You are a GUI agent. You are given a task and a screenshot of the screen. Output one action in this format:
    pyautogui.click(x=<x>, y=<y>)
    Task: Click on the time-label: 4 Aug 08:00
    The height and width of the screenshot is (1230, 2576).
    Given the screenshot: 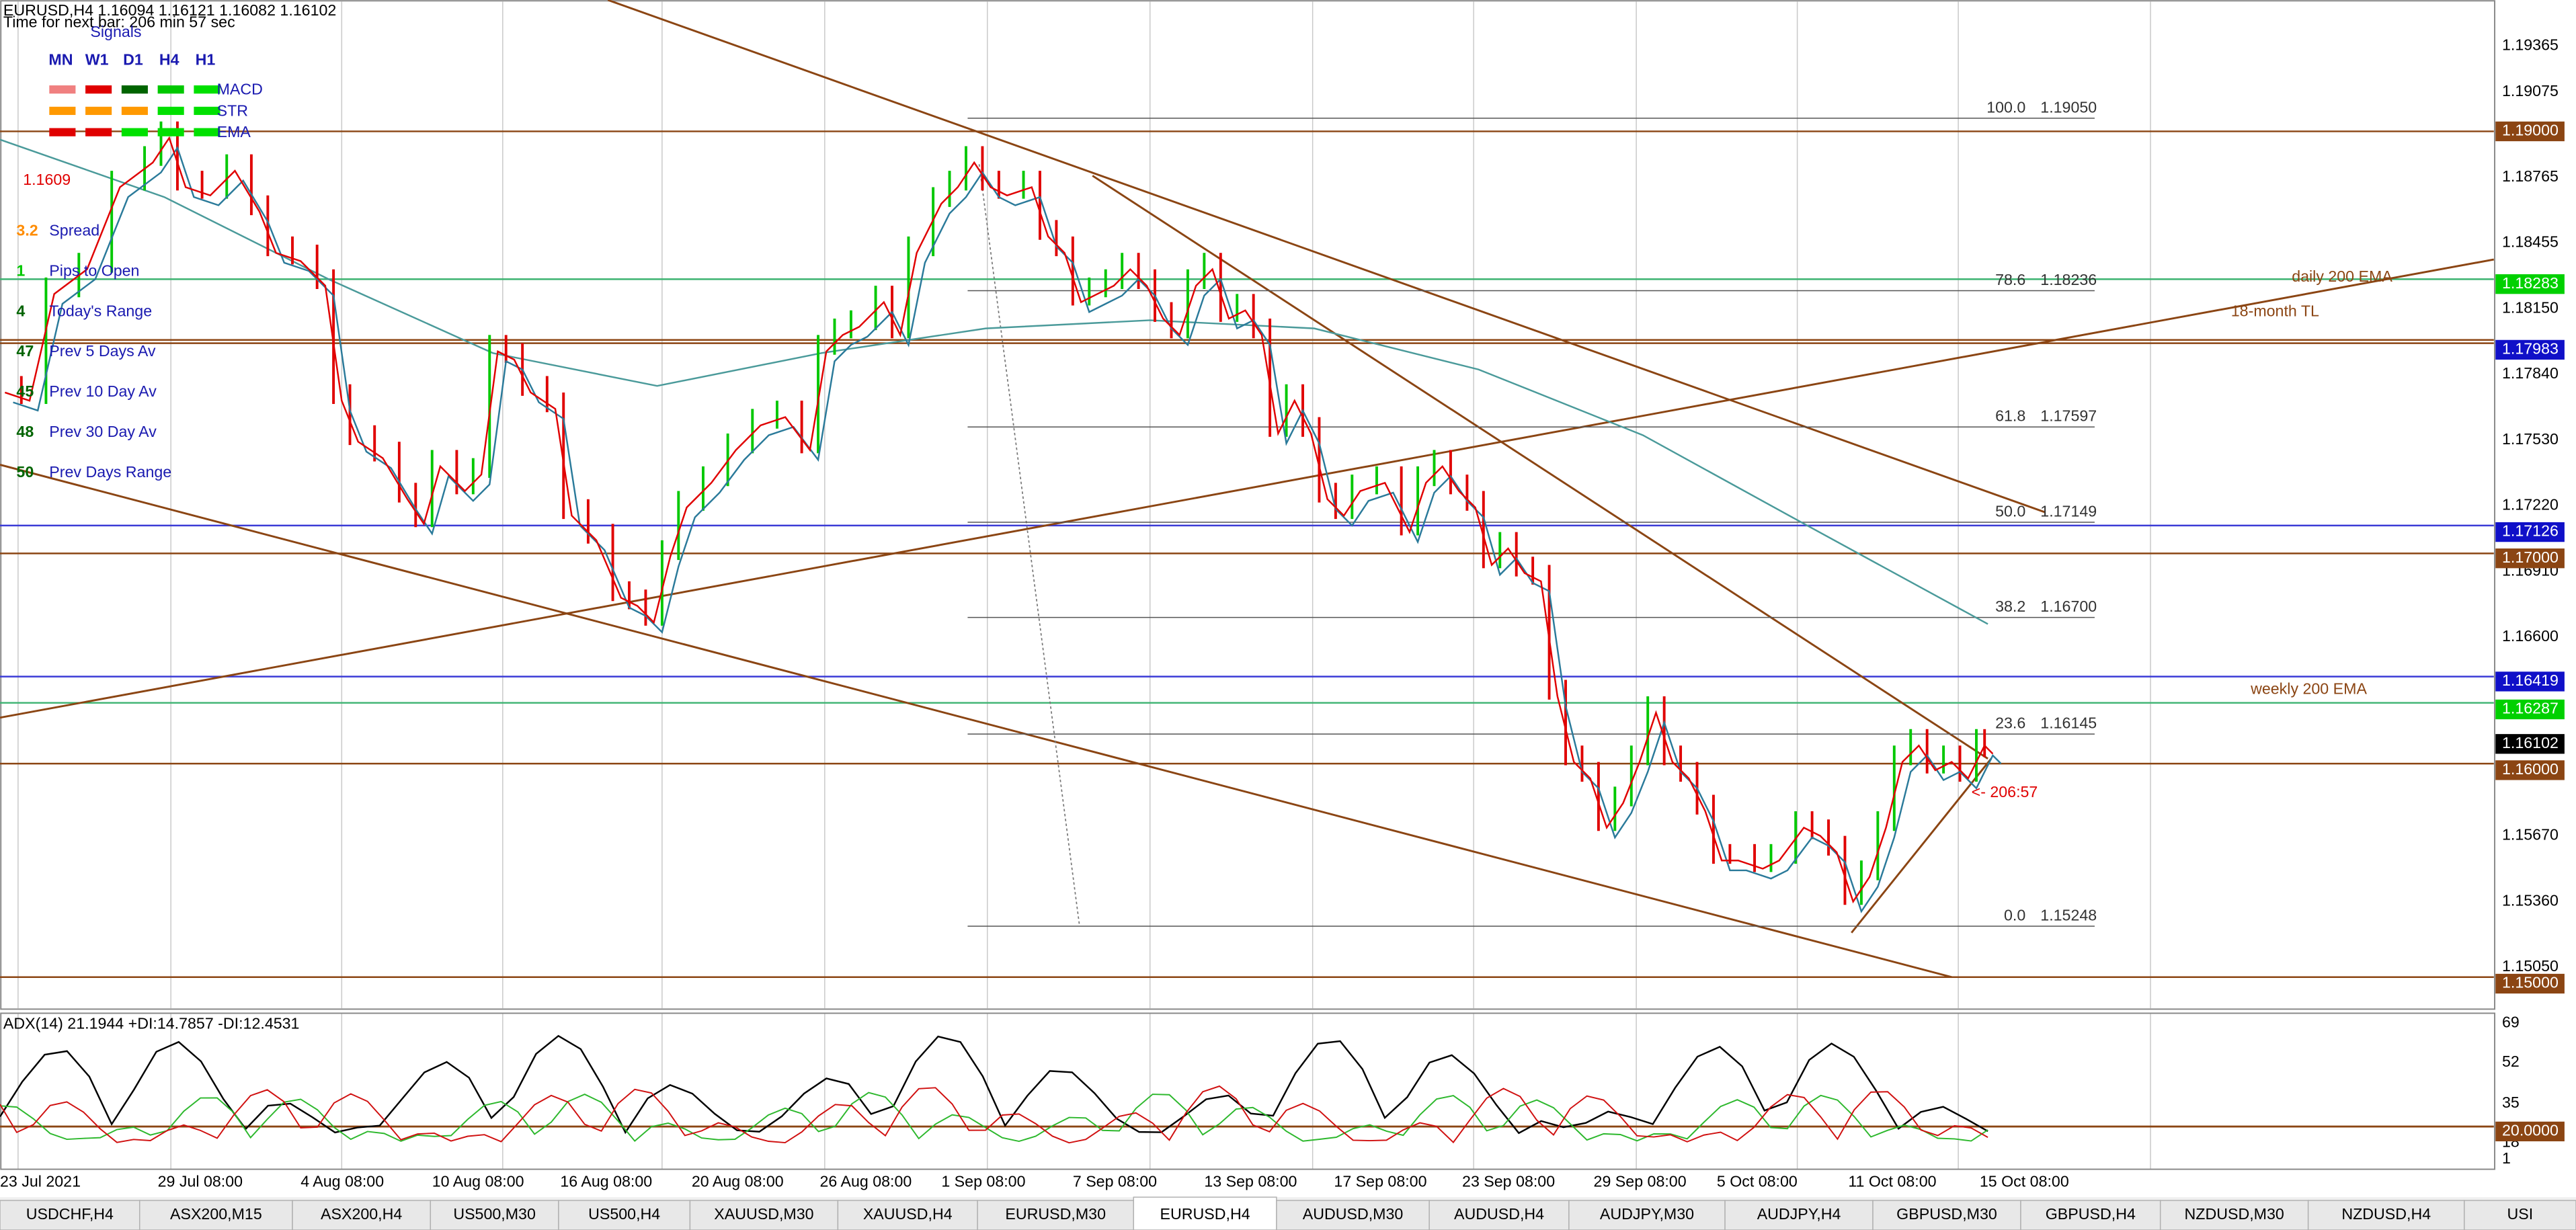 What is the action you would take?
    pyautogui.click(x=342, y=1181)
    